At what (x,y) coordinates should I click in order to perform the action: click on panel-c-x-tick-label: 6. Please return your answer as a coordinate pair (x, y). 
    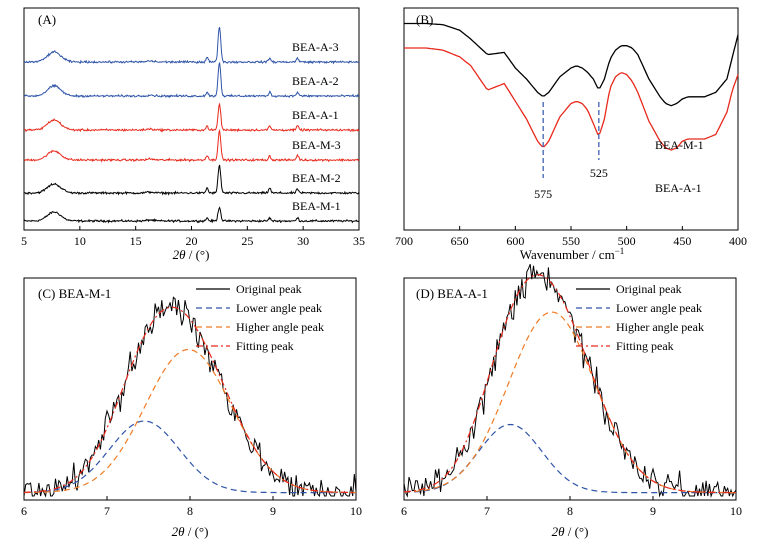
    Looking at the image, I should click on (24, 511).